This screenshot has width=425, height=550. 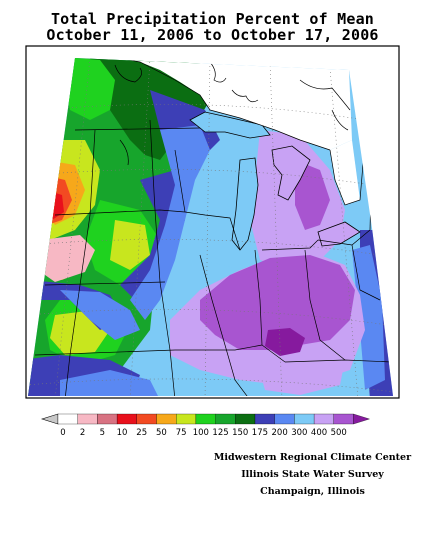 What do you see at coordinates (102, 433) in the screenshot?
I see `legend-tick-label: 5` at bounding box center [102, 433].